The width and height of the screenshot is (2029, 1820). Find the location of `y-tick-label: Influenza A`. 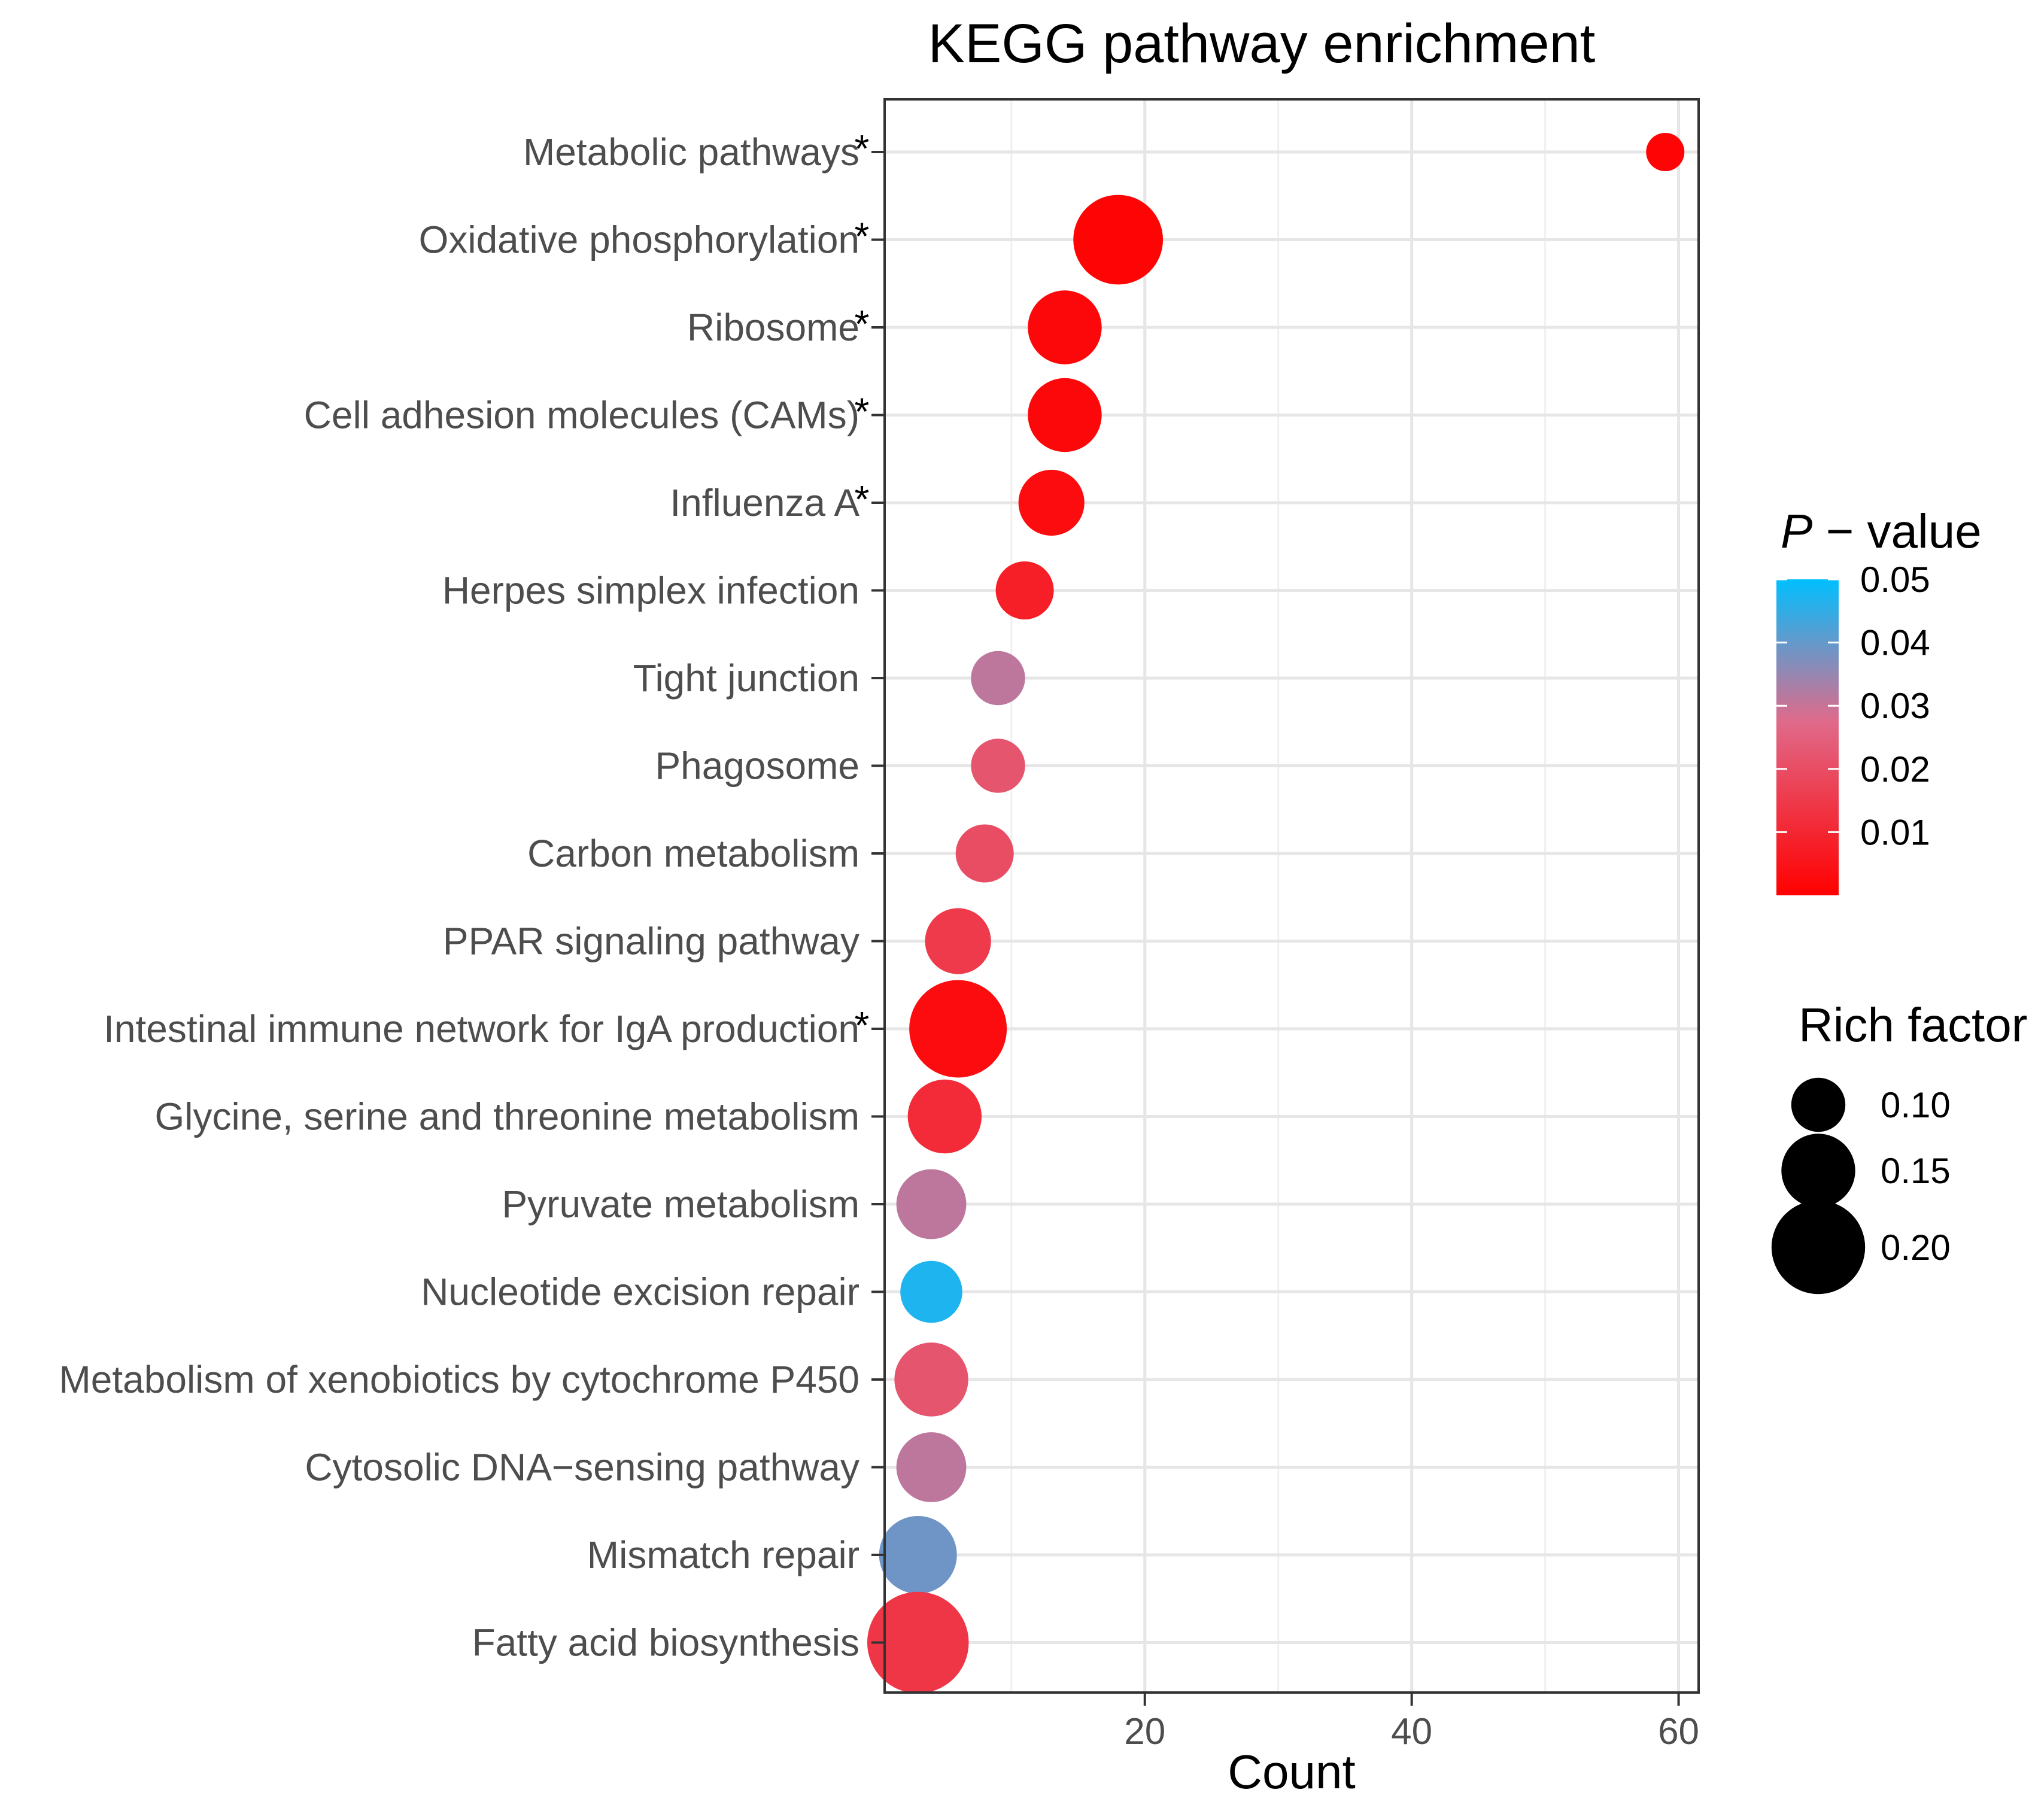

y-tick-label: Influenza A is located at coordinates (764, 503).